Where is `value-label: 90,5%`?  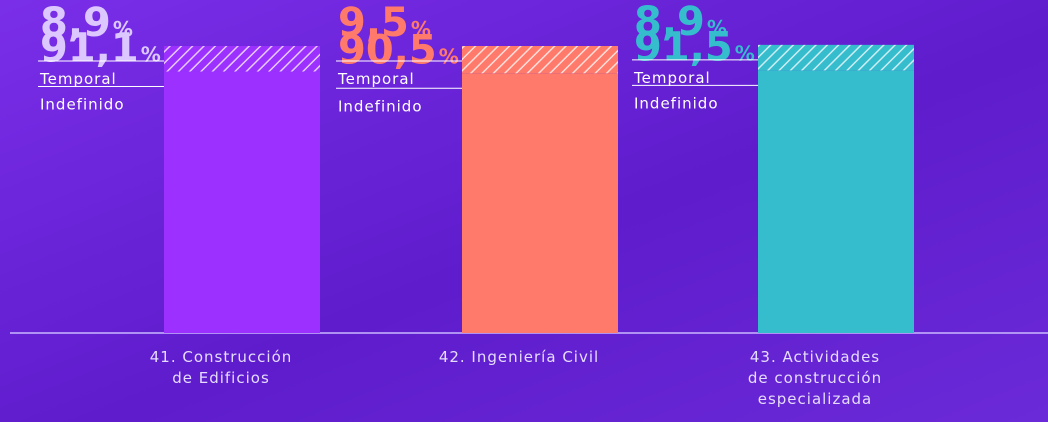
value-label: 90,5% is located at coordinates (398, 50).